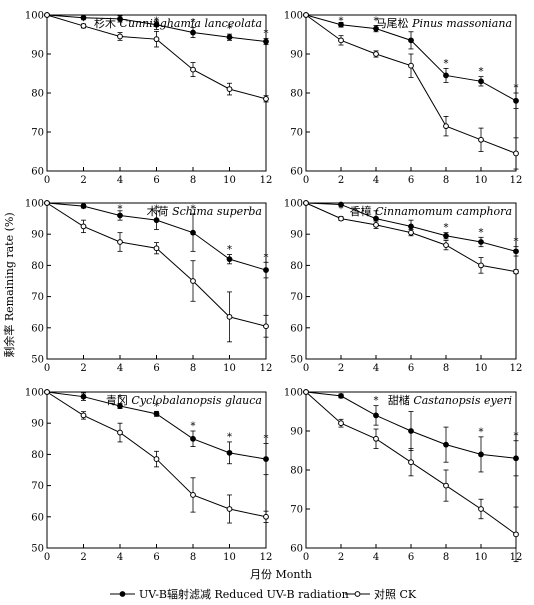 Image resolution: width=534 pixels, height=605 pixels. I want to click on panel-title: 马尾松 Pinus massoniana, so click(444, 23).